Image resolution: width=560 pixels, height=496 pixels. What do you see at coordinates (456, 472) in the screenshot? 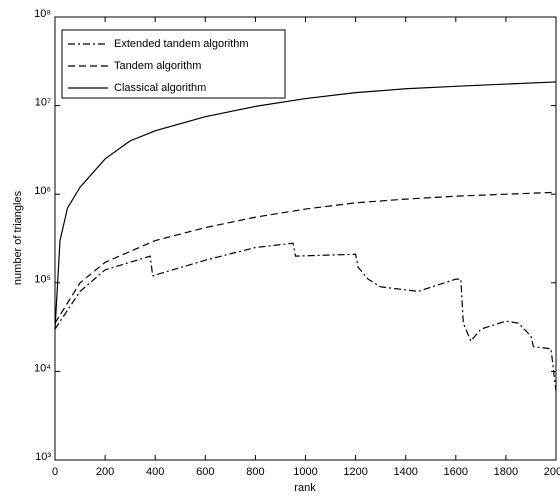
I see `x-tick-label: 1600` at bounding box center [456, 472].